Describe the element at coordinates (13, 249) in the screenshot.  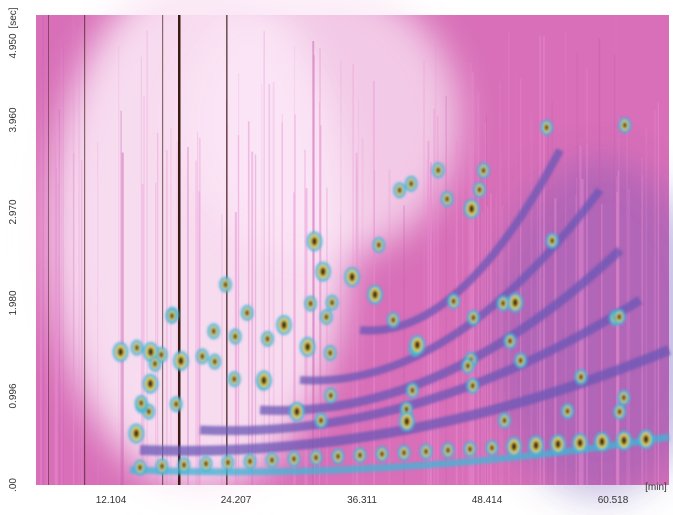
I see `y-axis: .00 0.996 1.980 2.970 3.960 4.950 [sec]` at that location.